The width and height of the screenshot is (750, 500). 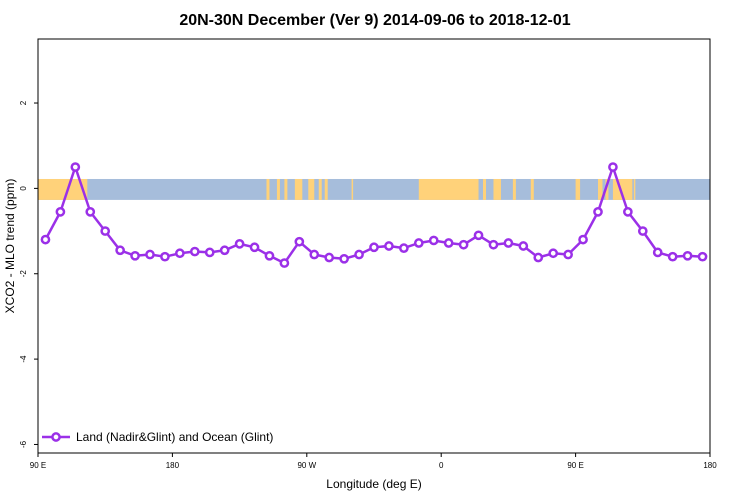 What do you see at coordinates (23, 274) in the screenshot?
I see `y-tick-label: -2` at bounding box center [23, 274].